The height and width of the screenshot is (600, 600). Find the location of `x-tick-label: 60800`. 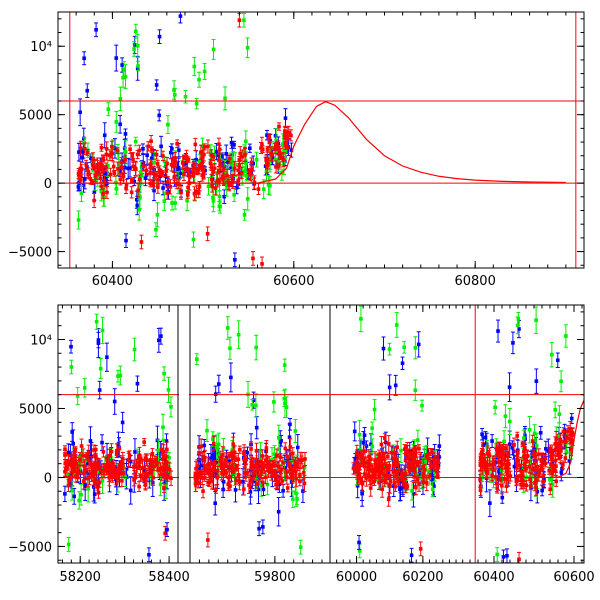

x-tick-label: 60800 is located at coordinates (474, 281).